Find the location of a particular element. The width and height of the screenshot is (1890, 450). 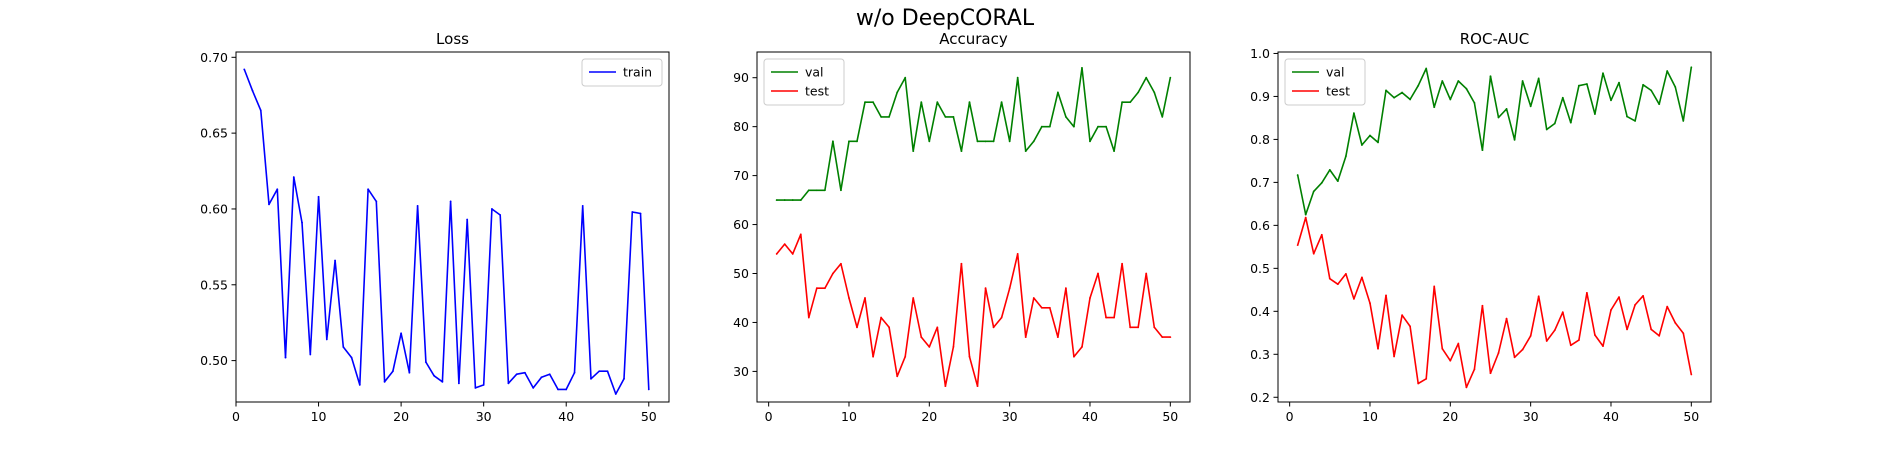

roc-auc-y-tick-label: 0.5 is located at coordinates (1260, 268).